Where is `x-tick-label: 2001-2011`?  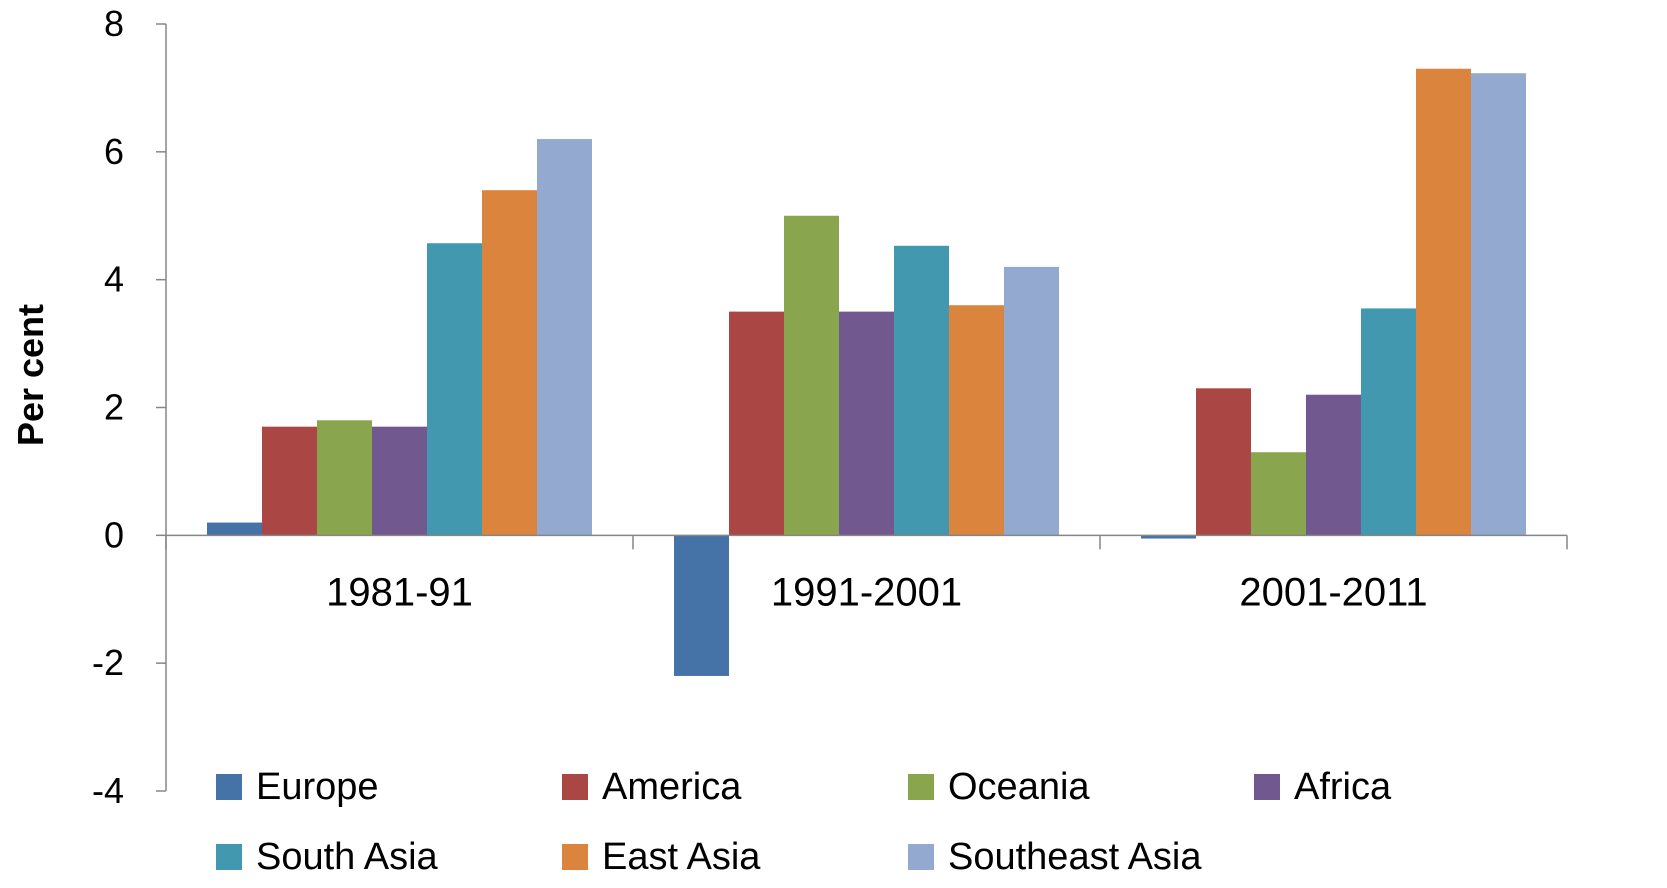
x-tick-label: 2001-2011 is located at coordinates (1333, 592).